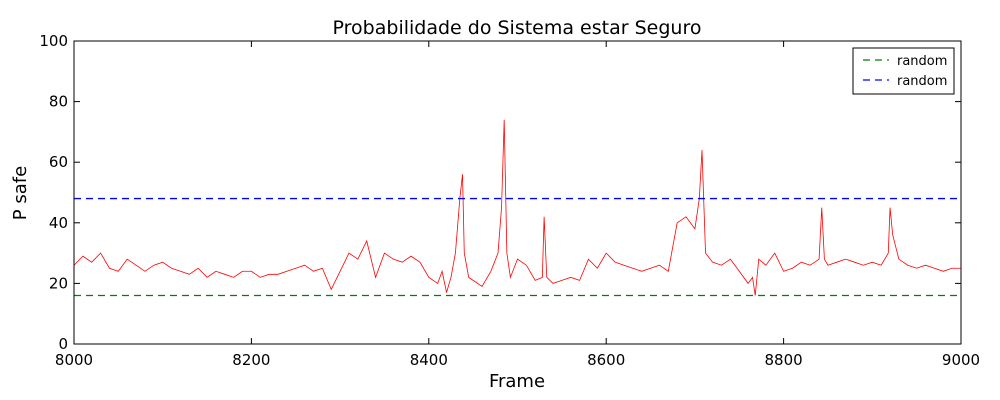  What do you see at coordinates (58, 162) in the screenshot?
I see `y-tick-label: 60` at bounding box center [58, 162].